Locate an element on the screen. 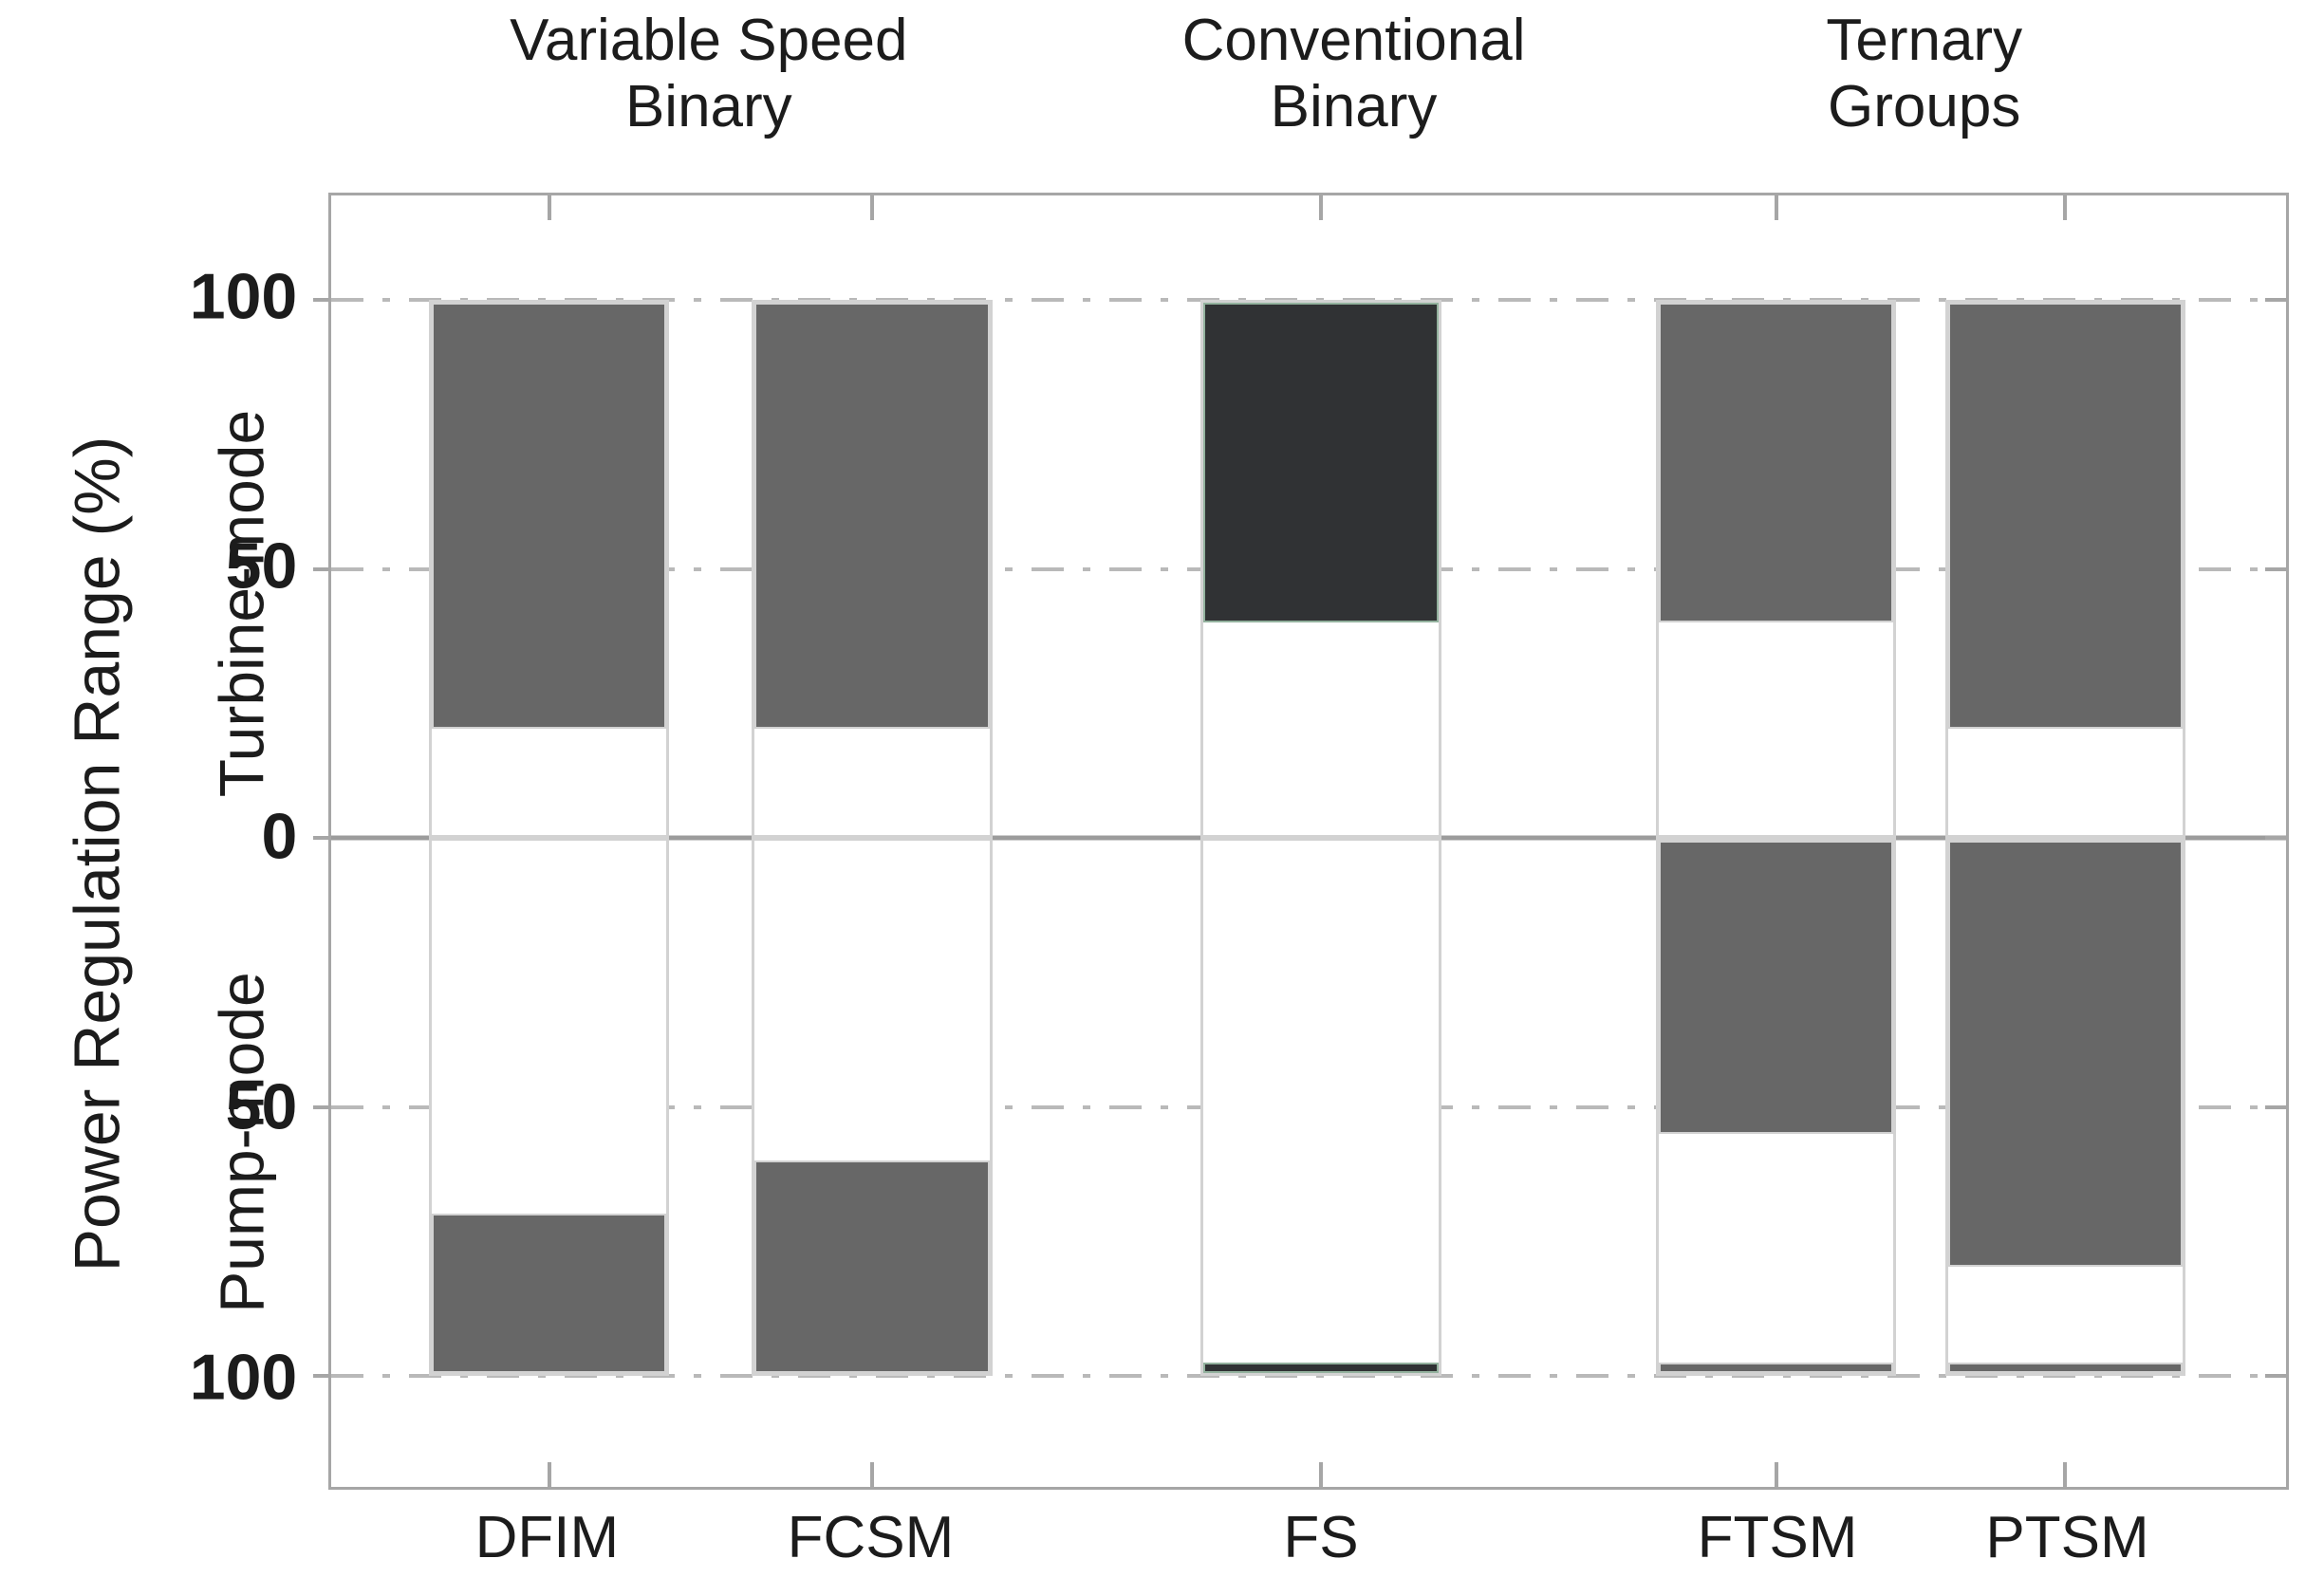 This screenshot has height=1596, width=2324. bar-dfim-pump-range is located at coordinates (550, 1293).